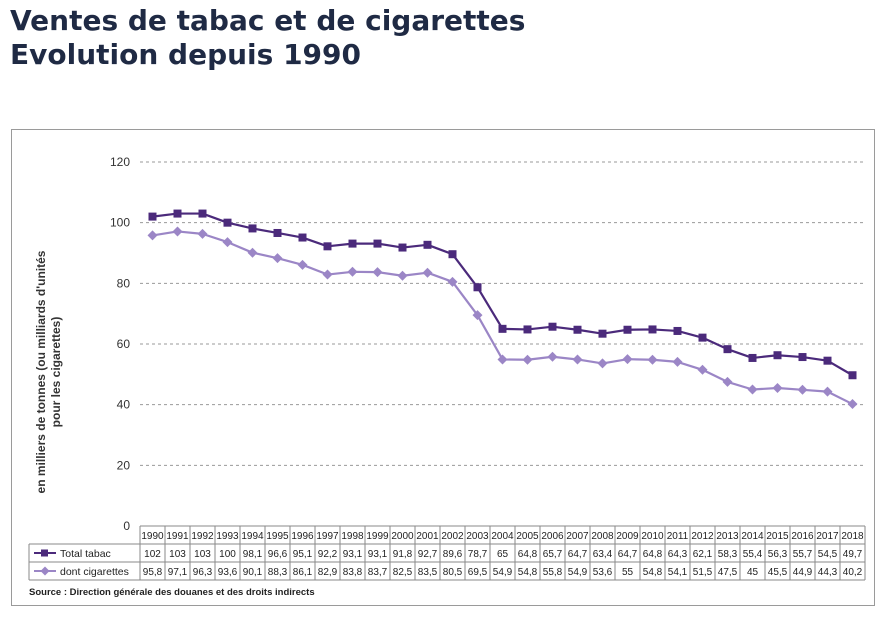  Describe the element at coordinates (753, 554) in the screenshot. I see `data-label: 55,4` at that location.